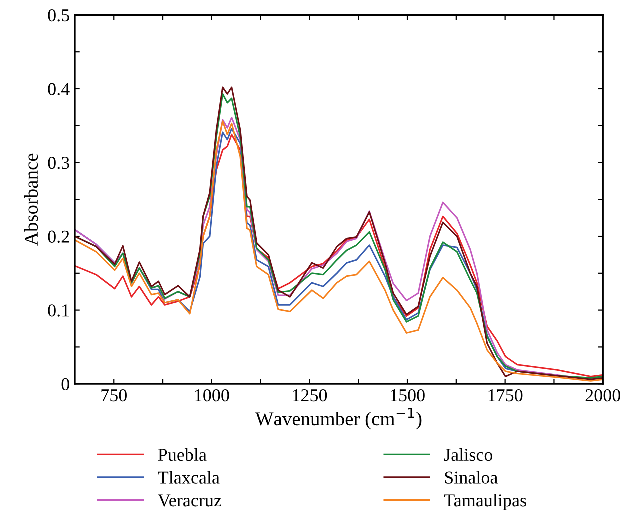 Image resolution: width=625 pixels, height=524 pixels. Describe the element at coordinates (59, 89) in the screenshot. I see `y-tick-label: 0.4` at that location.